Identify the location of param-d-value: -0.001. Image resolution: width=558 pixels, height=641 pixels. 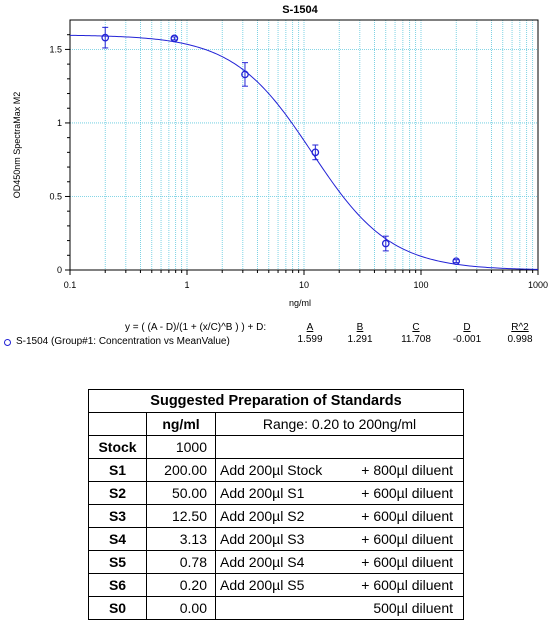
(467, 339).